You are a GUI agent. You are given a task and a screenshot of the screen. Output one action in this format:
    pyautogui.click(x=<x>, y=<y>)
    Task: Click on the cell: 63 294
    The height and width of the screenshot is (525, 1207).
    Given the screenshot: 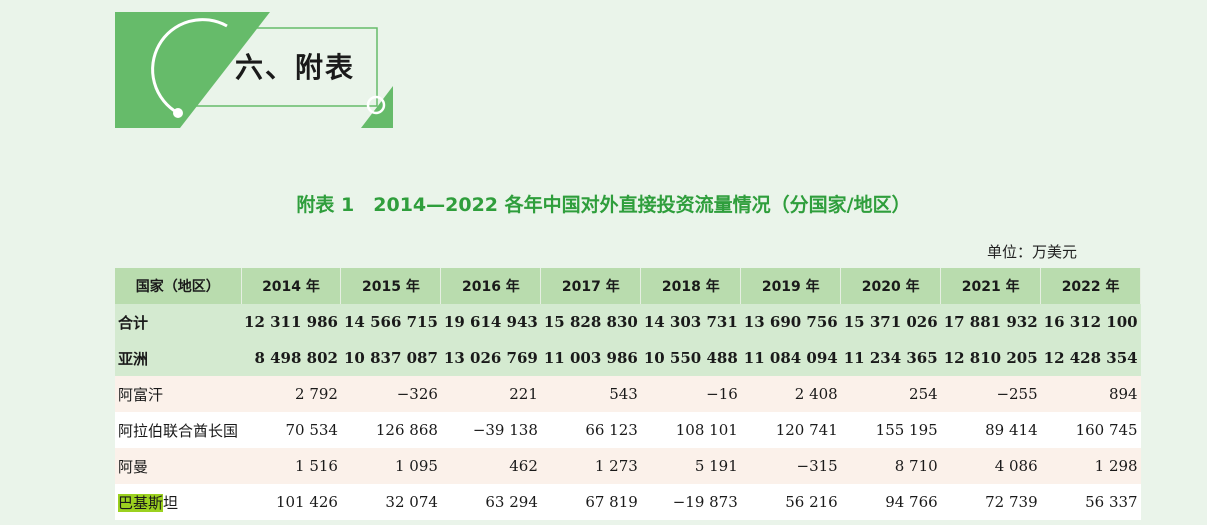 What is the action you would take?
    pyautogui.click(x=490, y=502)
    